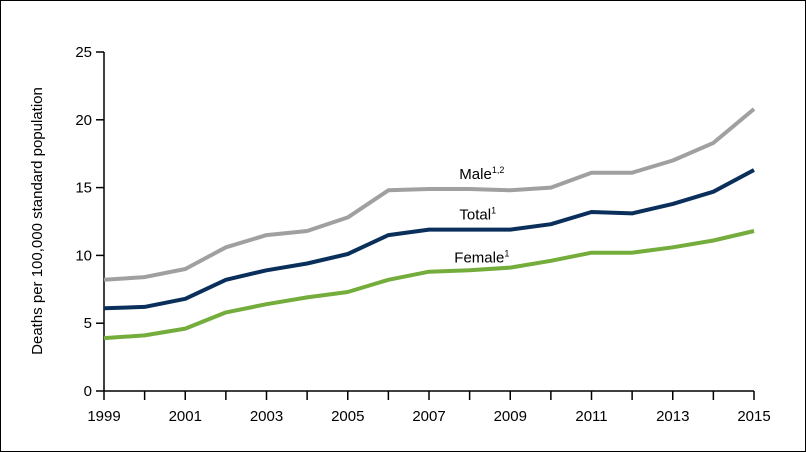 Image resolution: width=806 pixels, height=452 pixels. Describe the element at coordinates (753, 416) in the screenshot. I see `x-tick-label: 2015` at that location.